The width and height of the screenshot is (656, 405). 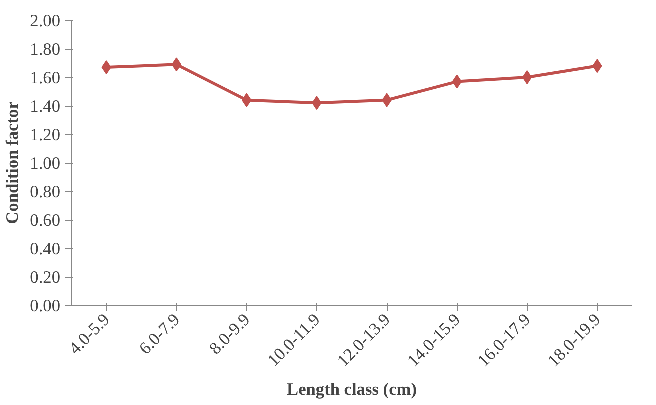 I want to click on y-tick-label: 0.20, so click(x=45, y=277).